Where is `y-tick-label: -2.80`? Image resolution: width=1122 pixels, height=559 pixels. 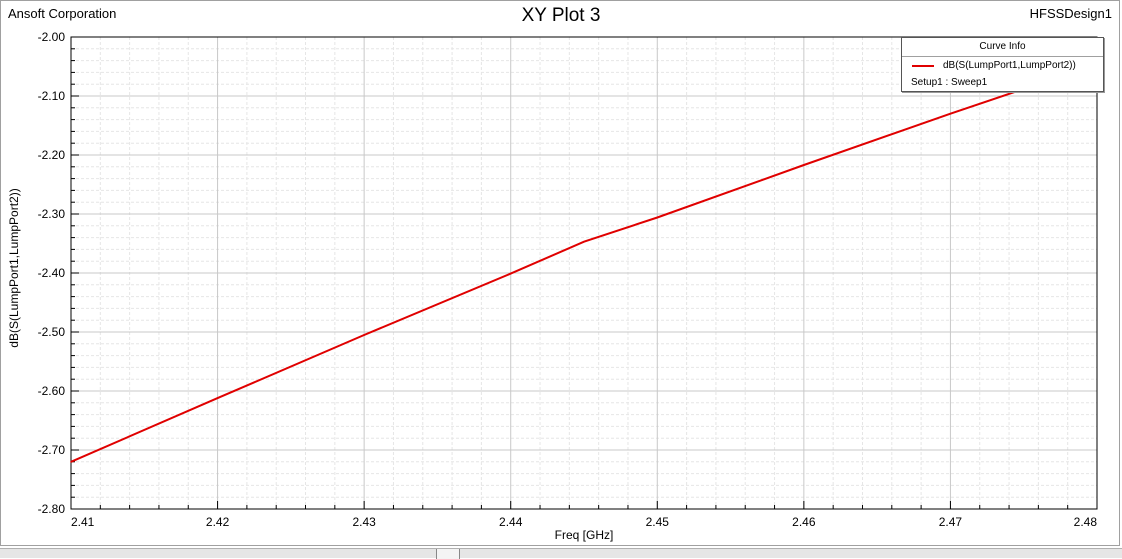 y-tick-label: -2.80 is located at coordinates (52, 509).